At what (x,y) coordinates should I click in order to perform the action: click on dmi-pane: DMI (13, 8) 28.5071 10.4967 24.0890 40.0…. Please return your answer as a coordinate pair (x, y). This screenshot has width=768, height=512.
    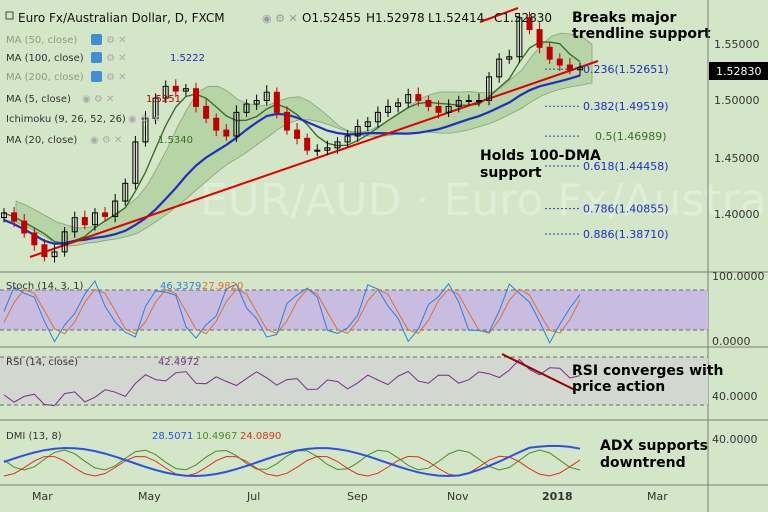
    Looking at the image, I should click on (380, 454).